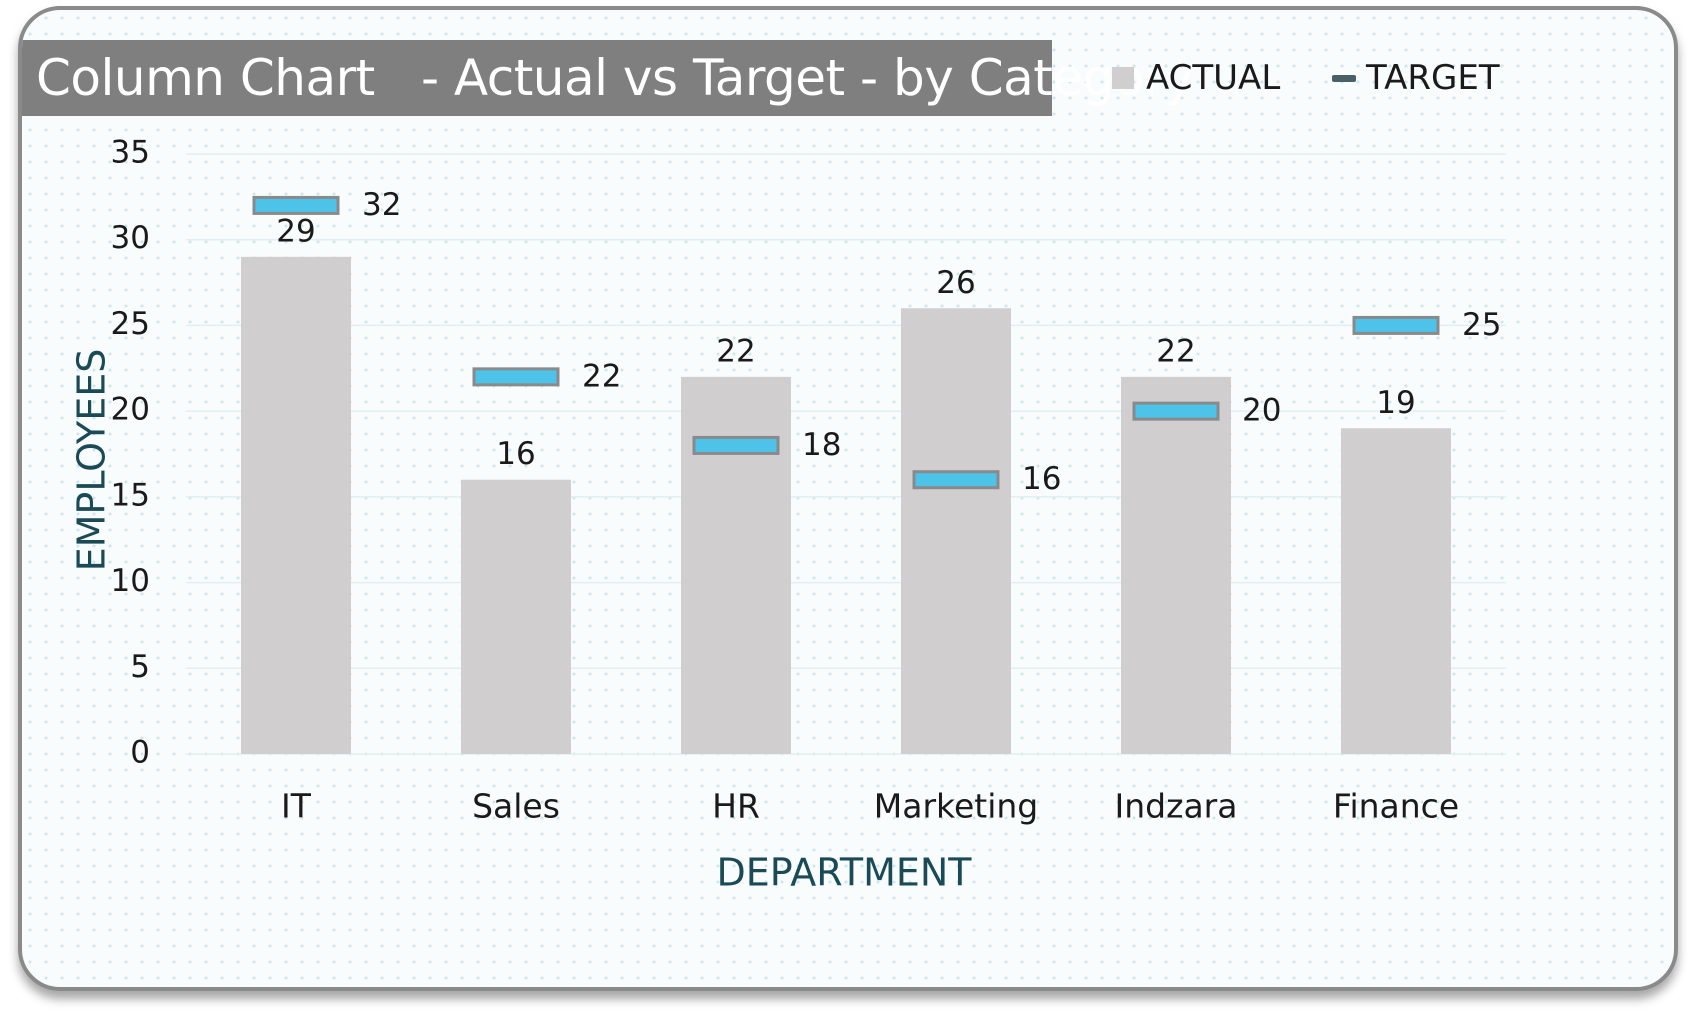  What do you see at coordinates (130, 495) in the screenshot?
I see `y-tick-label: 15` at bounding box center [130, 495].